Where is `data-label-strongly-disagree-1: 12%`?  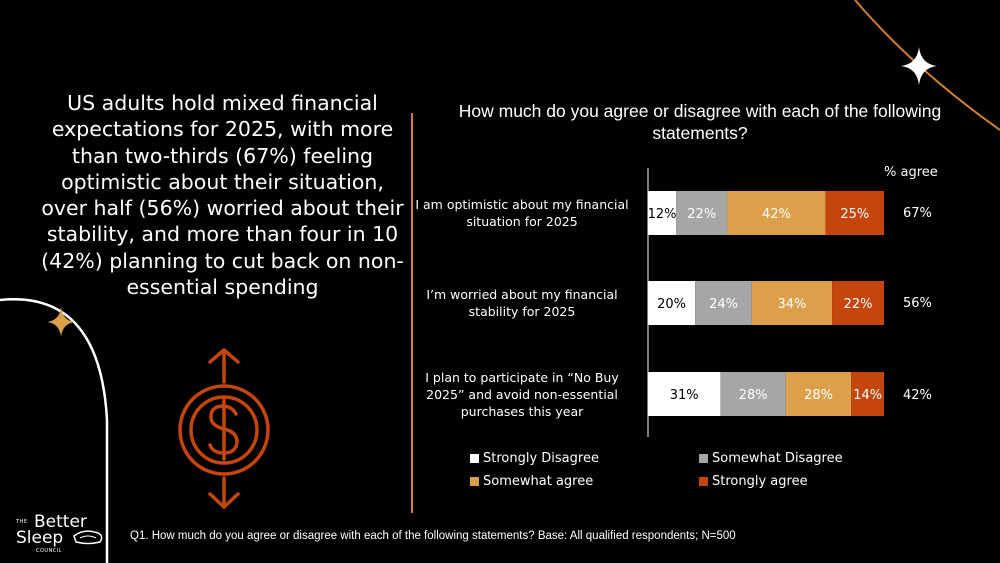 data-label-strongly-disagree-1: 12% is located at coordinates (662, 214).